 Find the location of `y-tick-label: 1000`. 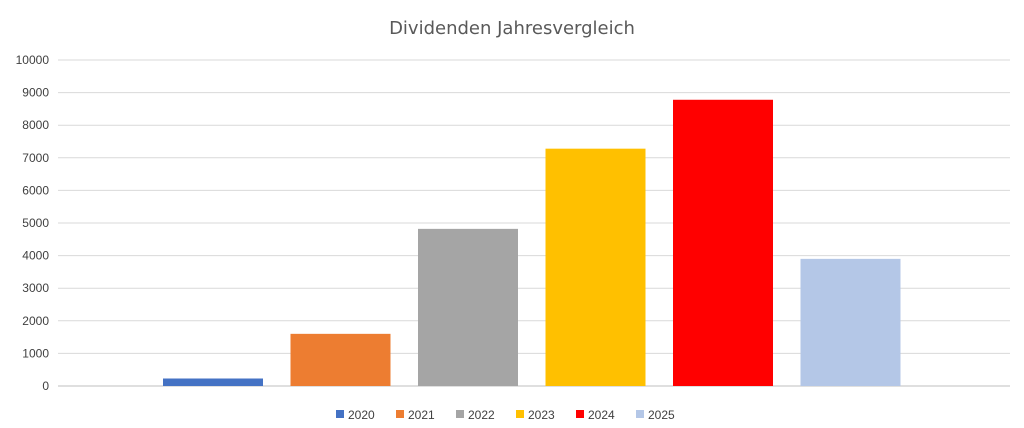

y-tick-label: 1000 is located at coordinates (35, 353).